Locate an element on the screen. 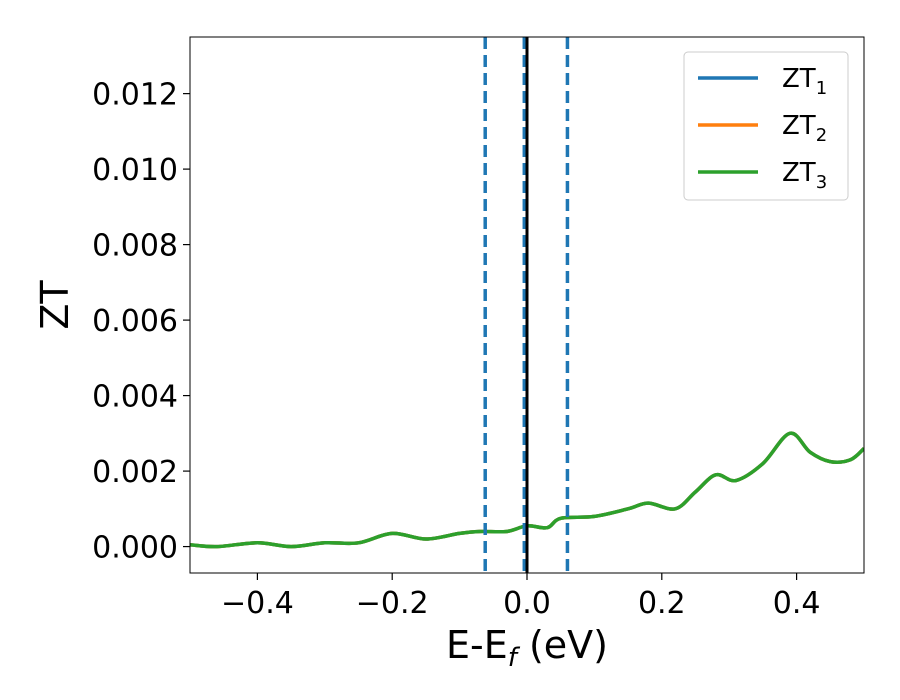  y-tick-label: 0.008 is located at coordinates (135, 246).